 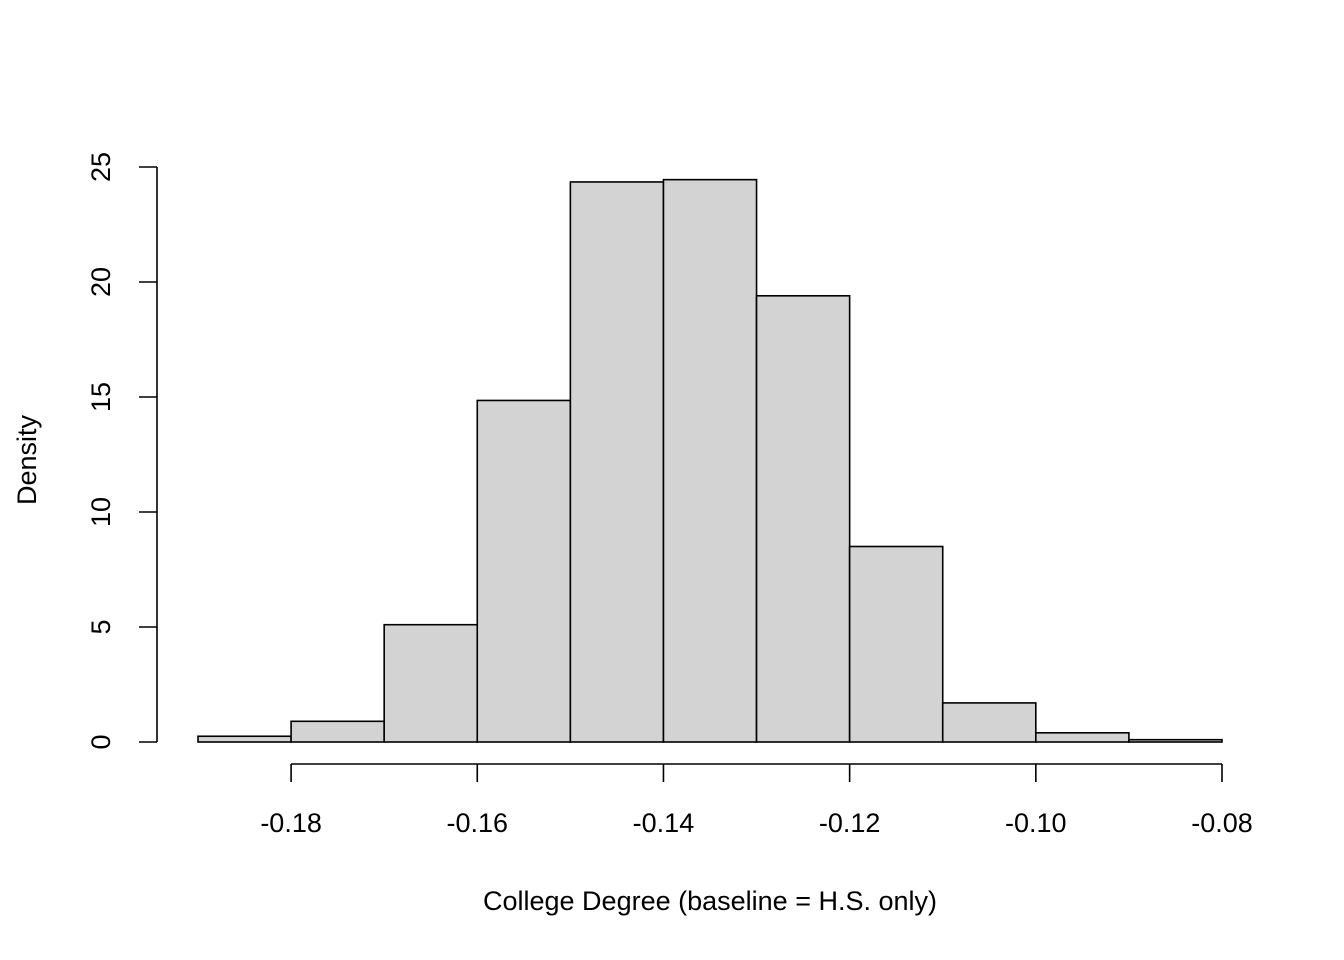 What do you see at coordinates (27, 459) in the screenshot?
I see `y-axis-title: Density` at bounding box center [27, 459].